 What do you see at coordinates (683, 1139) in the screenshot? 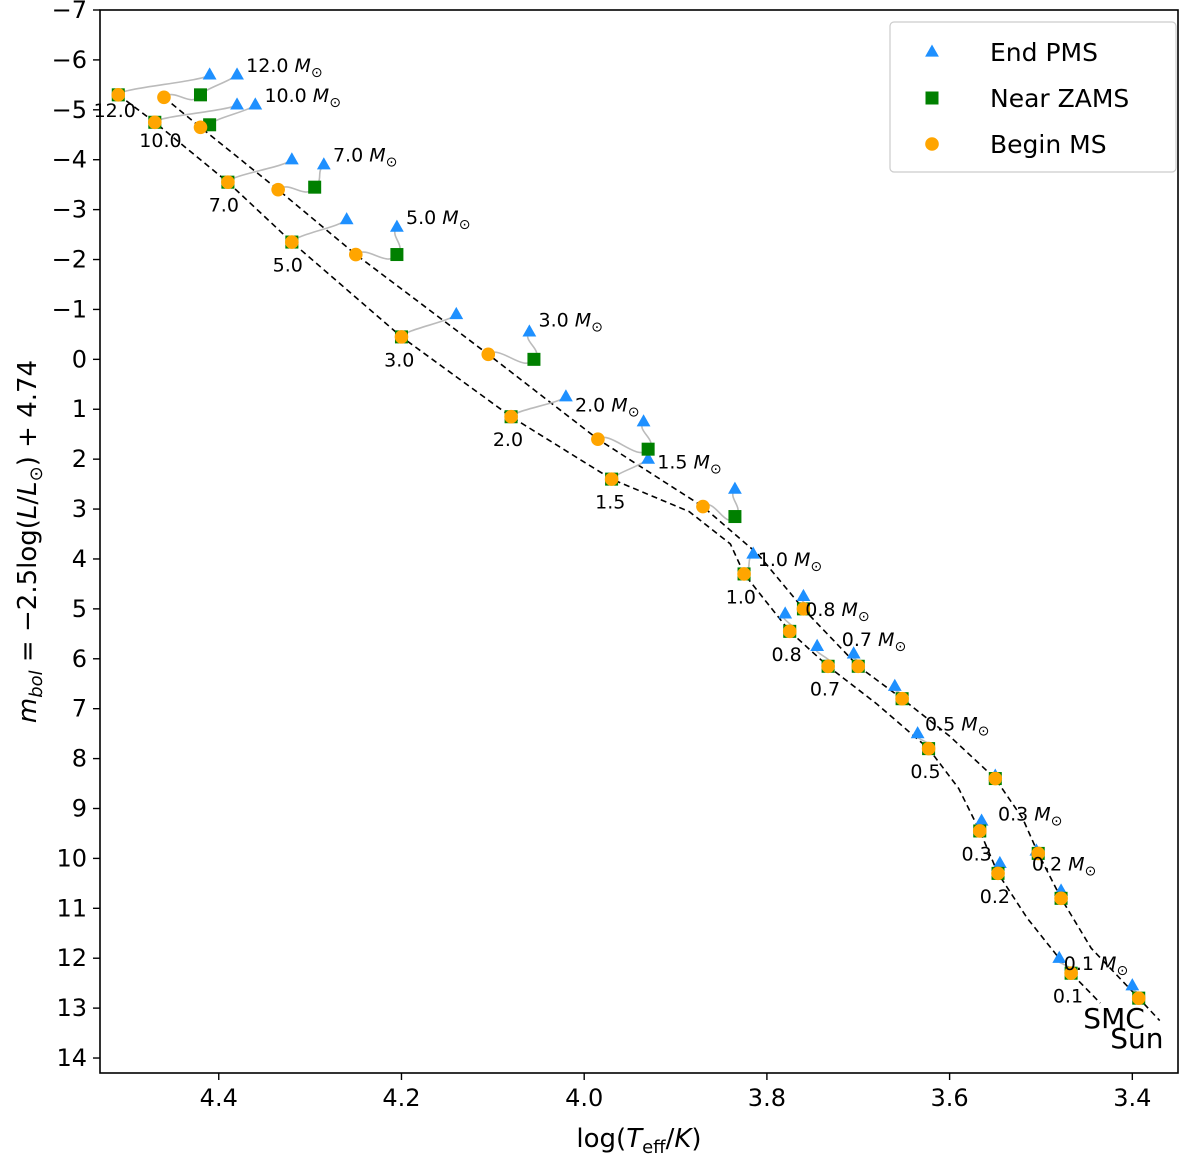
I see `x-axis-label-part: K` at bounding box center [683, 1139].